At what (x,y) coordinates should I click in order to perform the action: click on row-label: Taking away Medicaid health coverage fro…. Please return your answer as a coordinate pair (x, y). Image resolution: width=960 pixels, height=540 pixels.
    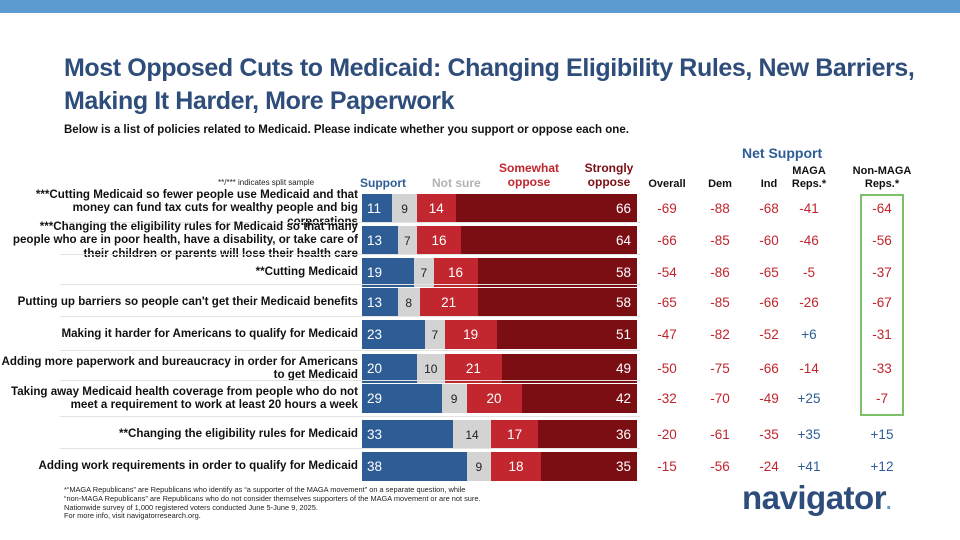
    Looking at the image, I should click on (184, 398).